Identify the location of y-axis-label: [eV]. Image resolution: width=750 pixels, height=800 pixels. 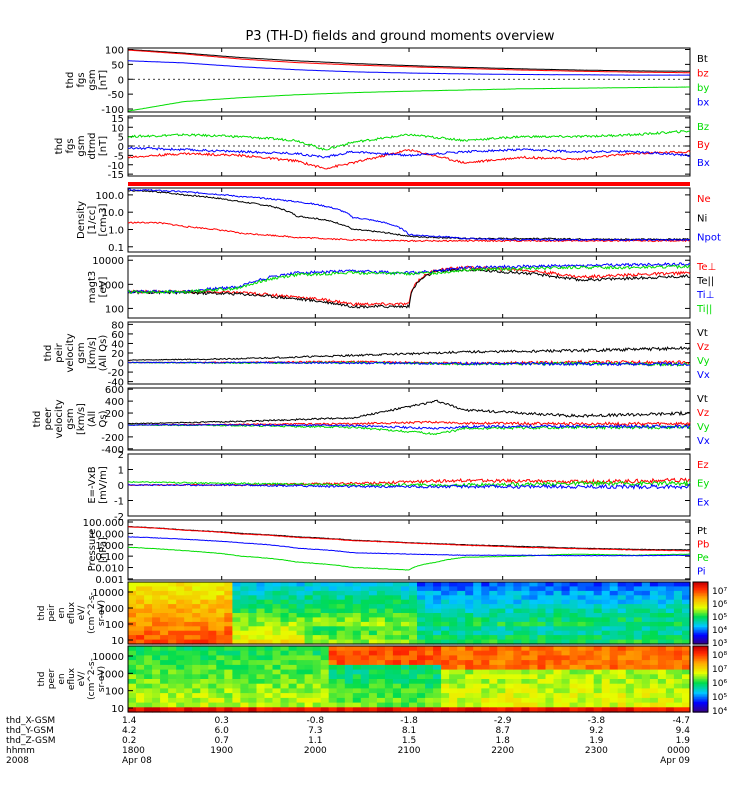
(103, 287).